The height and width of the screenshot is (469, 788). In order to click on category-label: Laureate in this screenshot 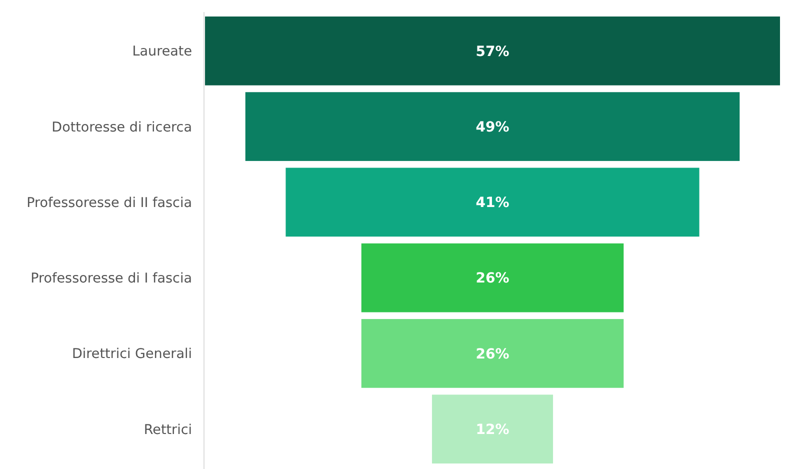, I will do `click(162, 52)`.